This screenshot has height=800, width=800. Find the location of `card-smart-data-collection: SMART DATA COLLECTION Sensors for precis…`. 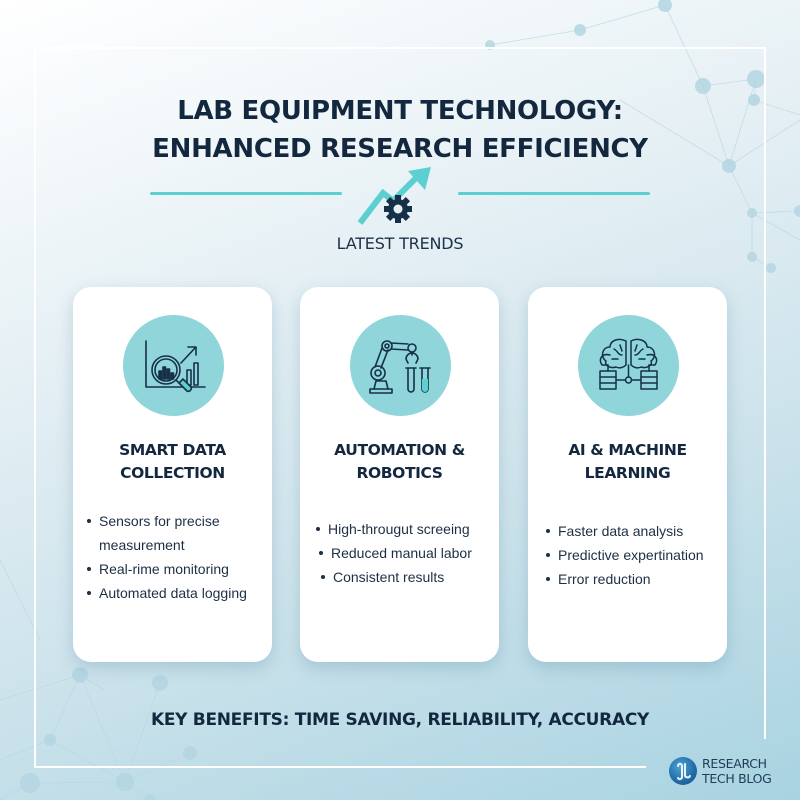

card-smart-data-collection: SMART DATA COLLECTION Sensors for precis… is located at coordinates (172, 474).